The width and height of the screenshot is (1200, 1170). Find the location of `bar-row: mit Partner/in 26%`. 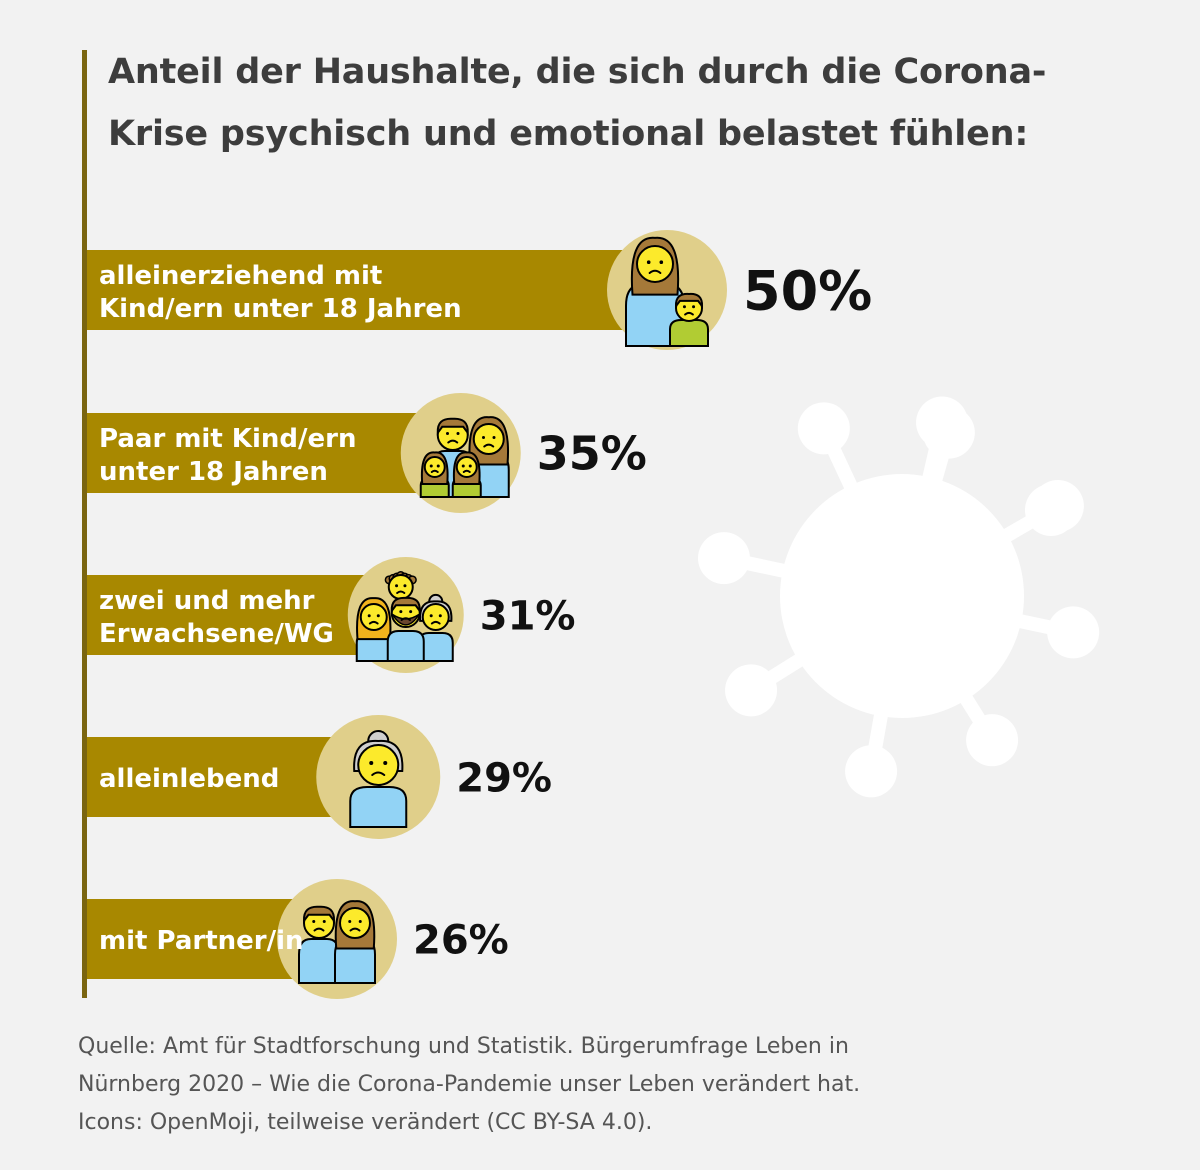

bar-row: mit Partner/in 26% is located at coordinates (298, 939).